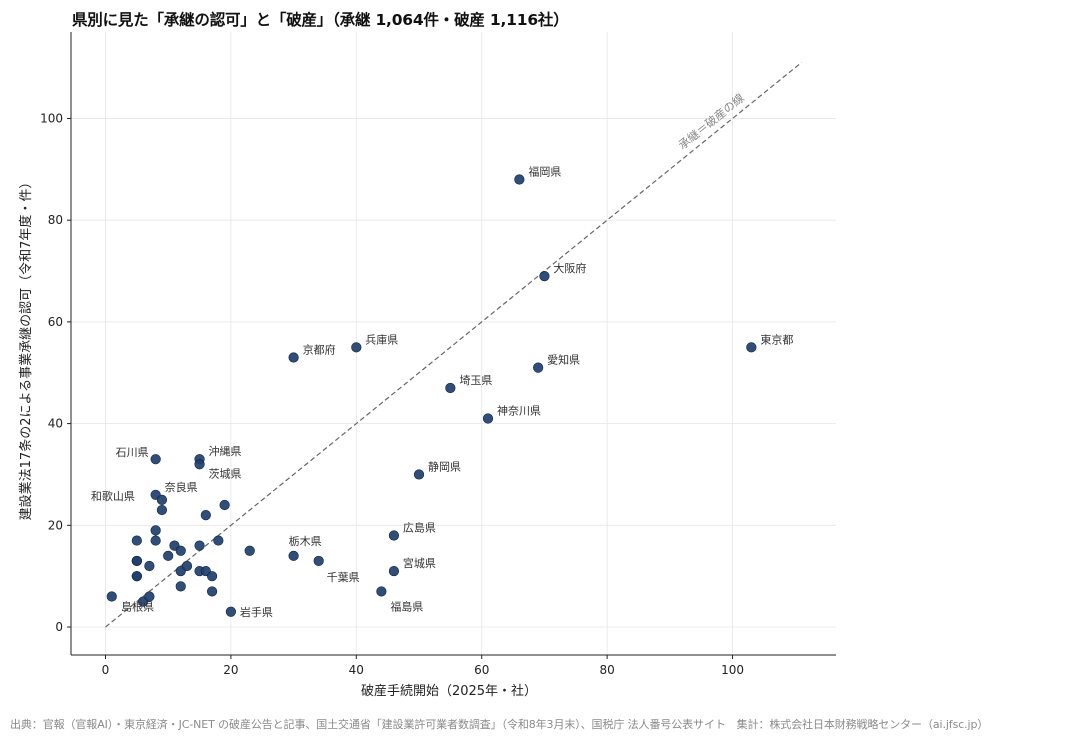  I want to click on y-tick-label: 80, so click(55, 220).